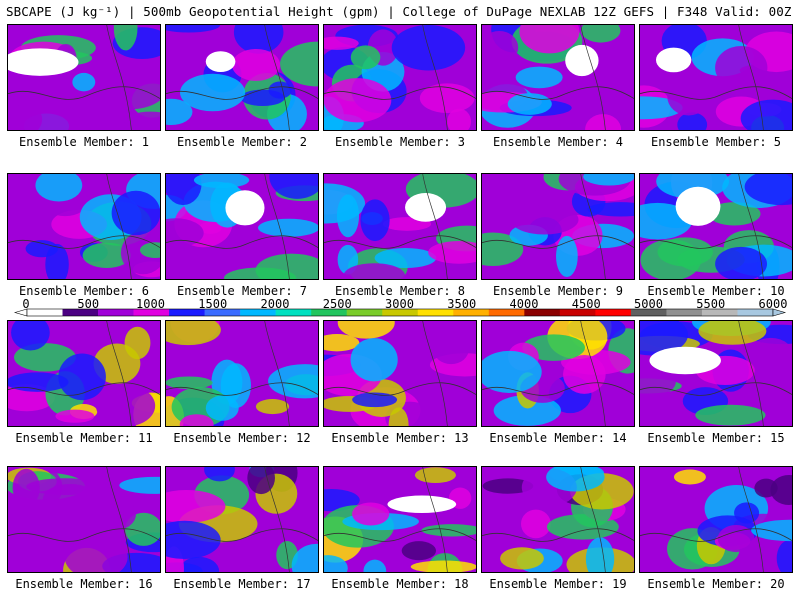 Image resolution: width=800 pixels, height=600 pixels. Describe the element at coordinates (586, 304) in the screenshot. I see `colorbar-tick-label: 4500` at that location.